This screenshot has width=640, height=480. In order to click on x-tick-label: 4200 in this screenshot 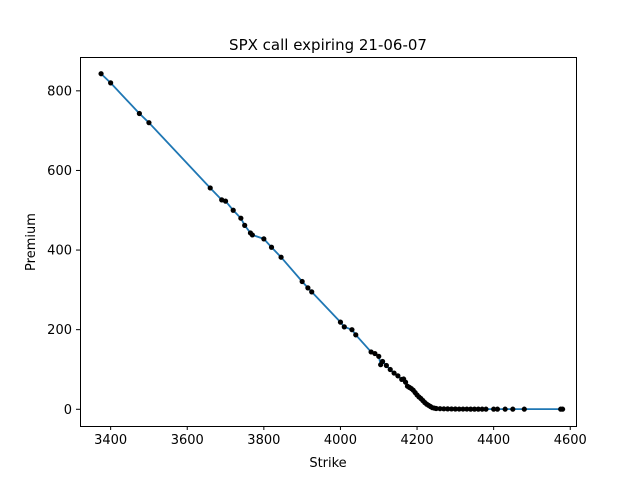, I will do `click(417, 440)`.